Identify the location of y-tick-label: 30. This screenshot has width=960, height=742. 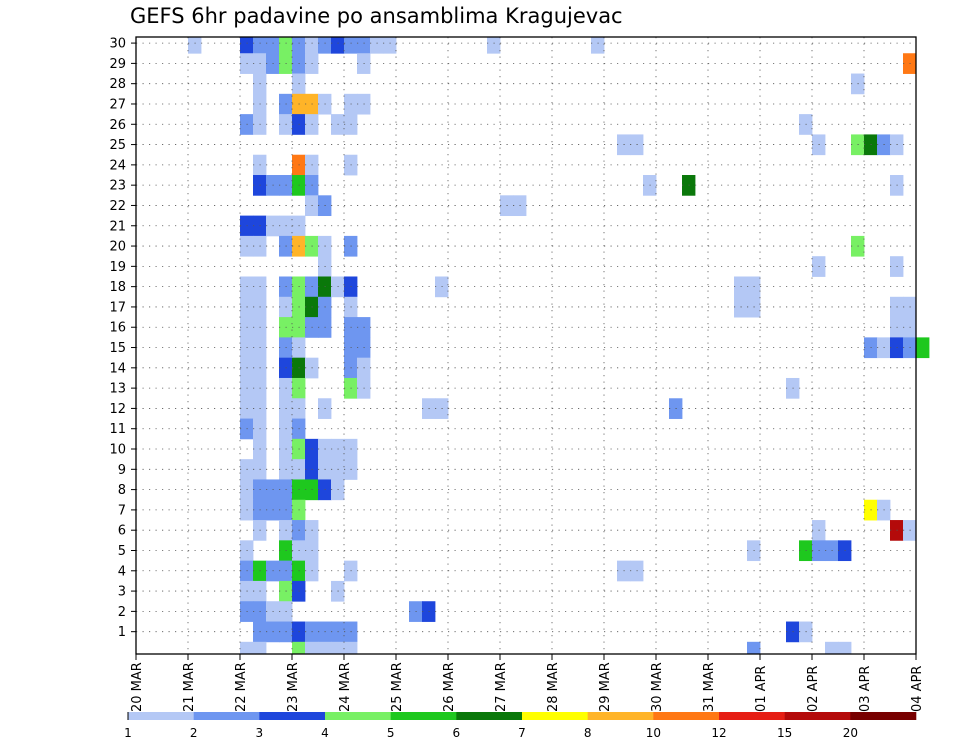
(117, 44).